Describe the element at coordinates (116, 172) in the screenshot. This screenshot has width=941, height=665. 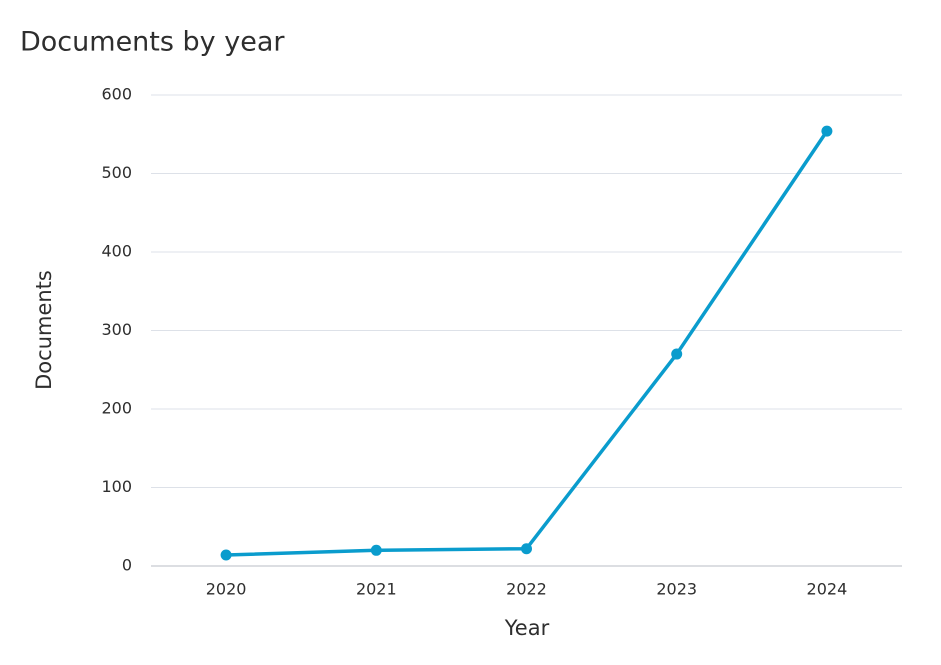
I see `y-tick-label: 500` at that location.